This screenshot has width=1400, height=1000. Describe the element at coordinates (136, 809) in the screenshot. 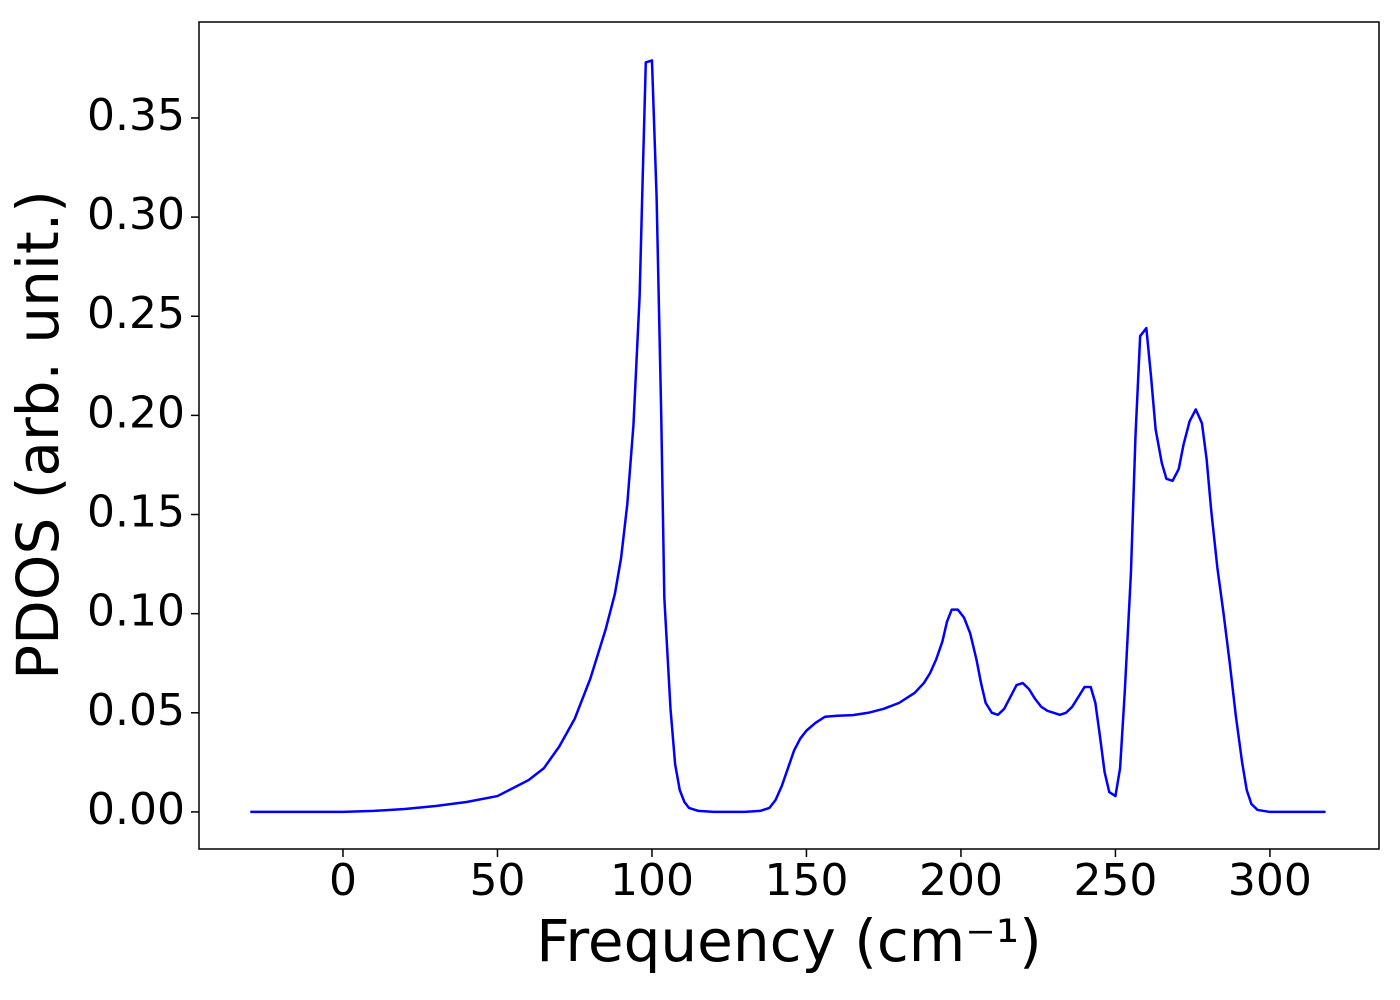

I see `y-tick-label: 0.00` at that location.